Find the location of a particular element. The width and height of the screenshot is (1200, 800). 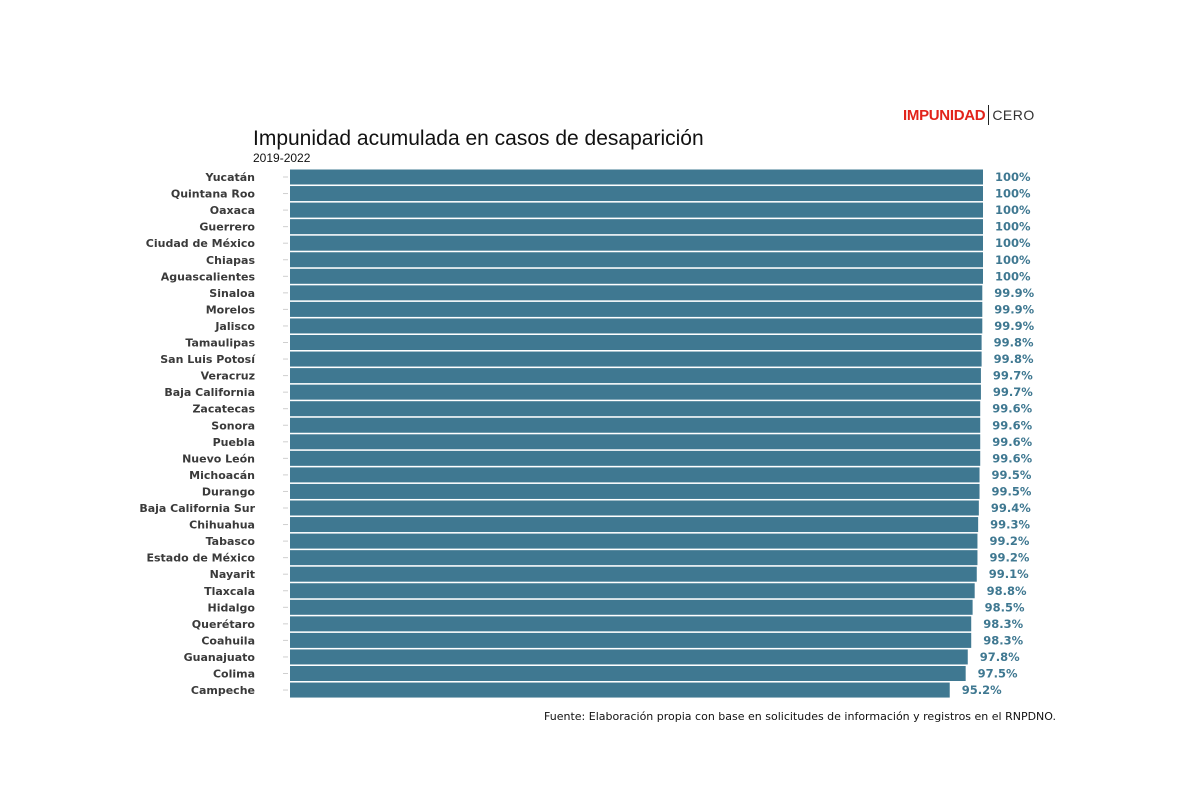

category-label: Tlaxcala is located at coordinates (229, 591).